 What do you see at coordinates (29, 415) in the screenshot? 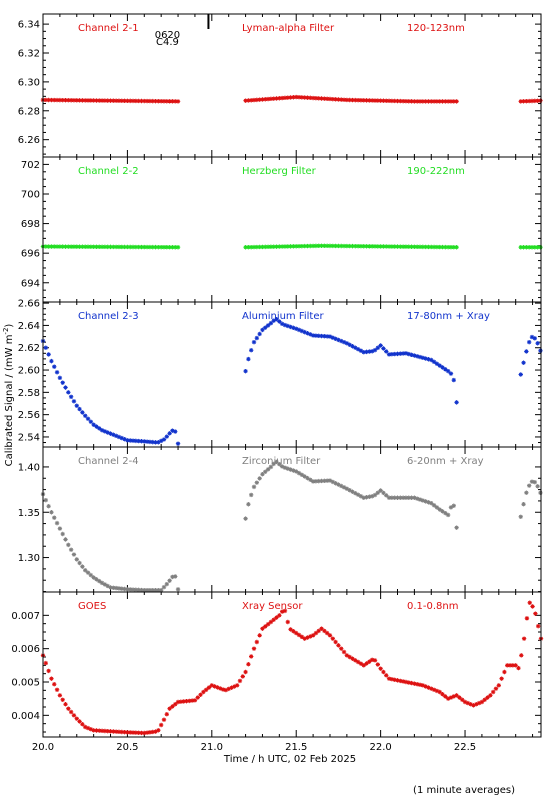
I see `y-tick-label: 2.56` at bounding box center [29, 415].